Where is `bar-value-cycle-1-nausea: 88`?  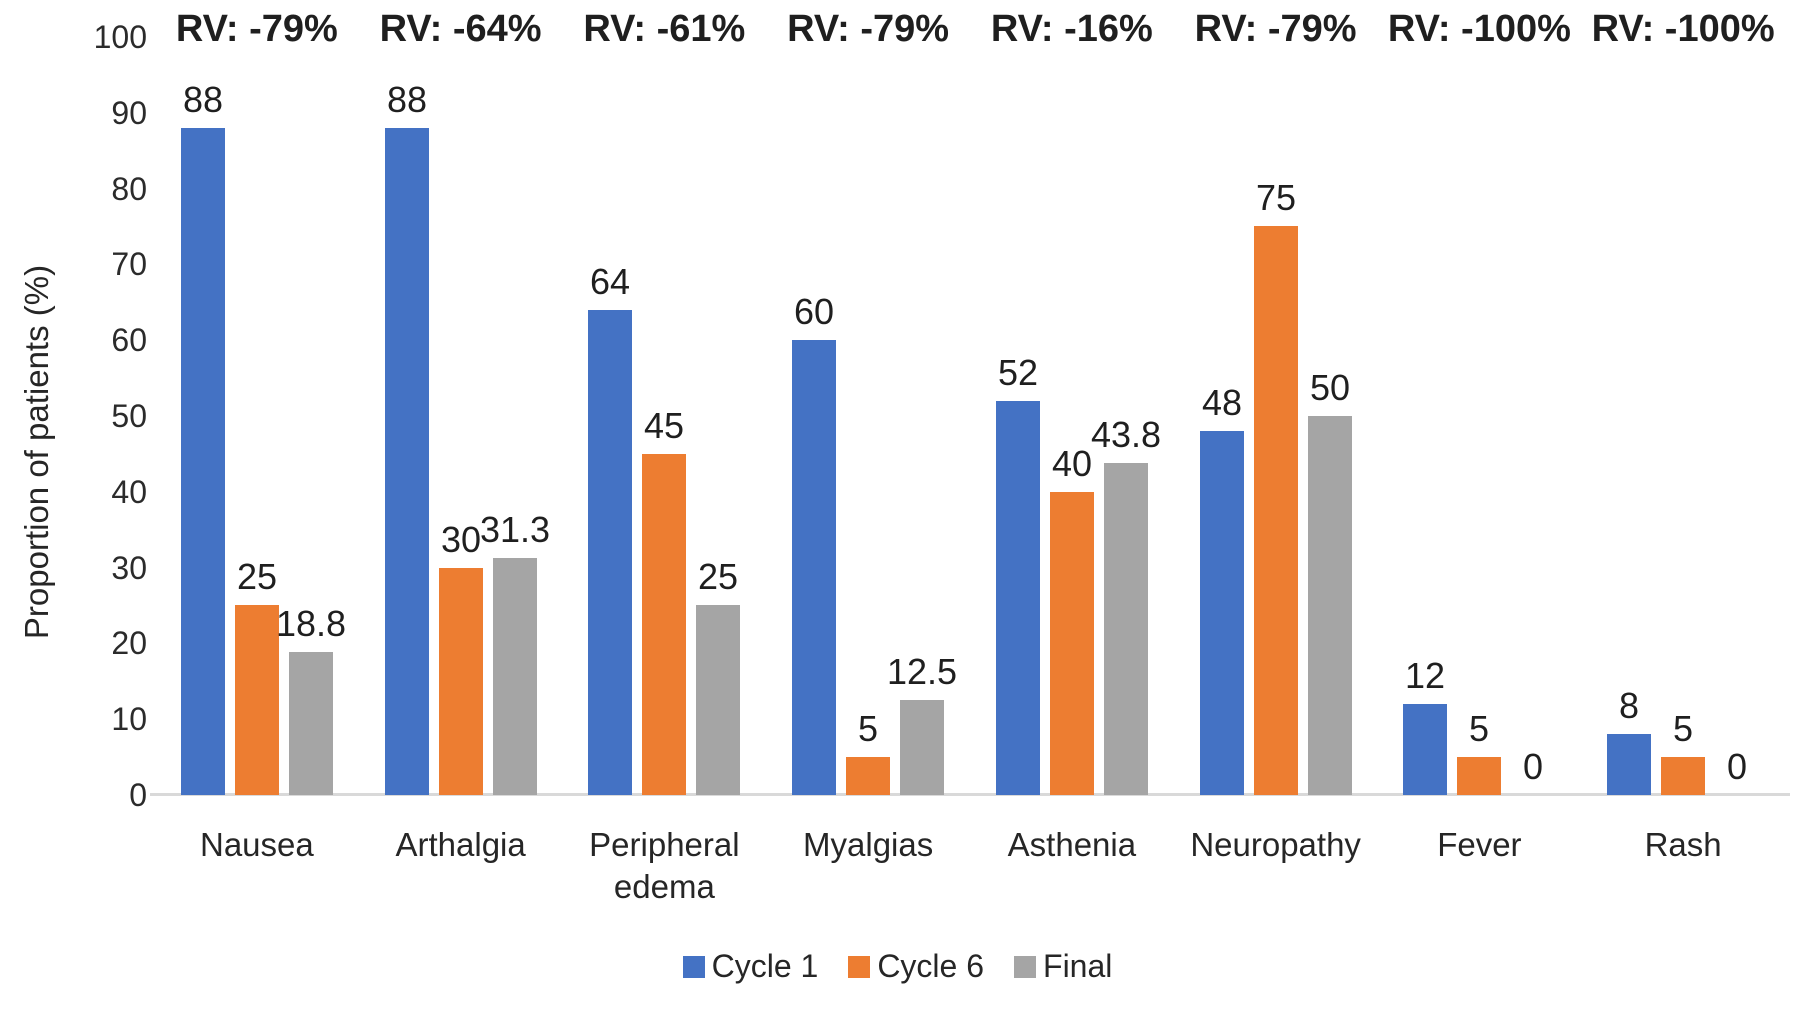
bar-value-cycle-1-nausea: 88 is located at coordinates (203, 99).